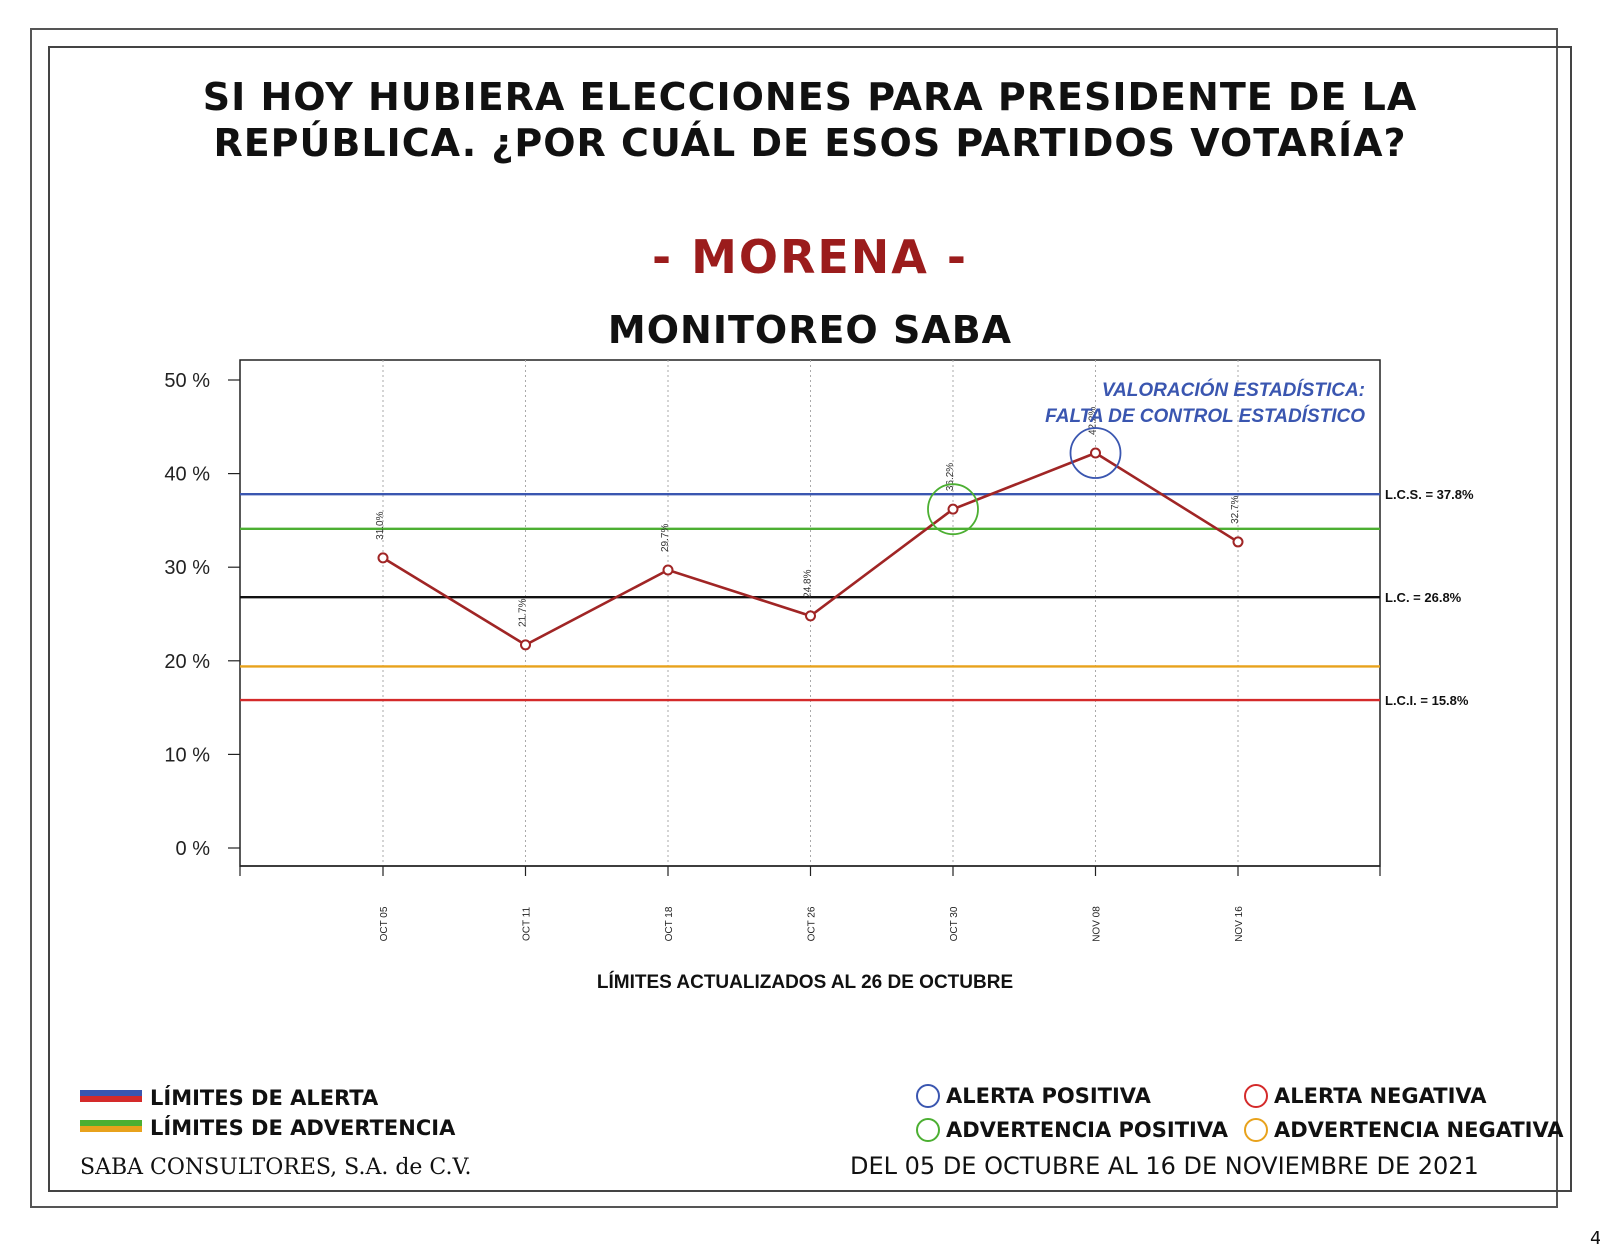  What do you see at coordinates (276, 1167) in the screenshot?
I see `company-name: SABA CONSULTORES, S.A. de C.V.` at bounding box center [276, 1167].